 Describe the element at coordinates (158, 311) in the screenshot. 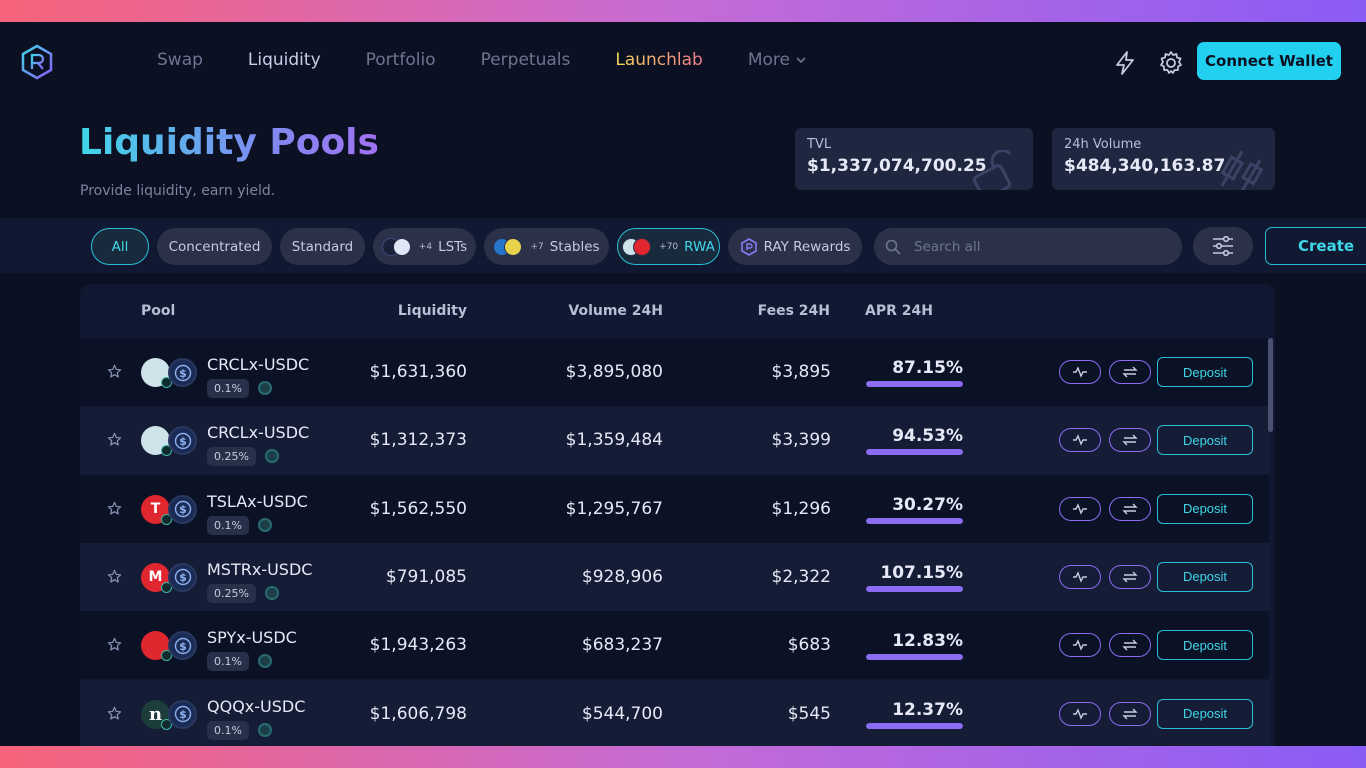

I see `header-pool: Pool` at that location.